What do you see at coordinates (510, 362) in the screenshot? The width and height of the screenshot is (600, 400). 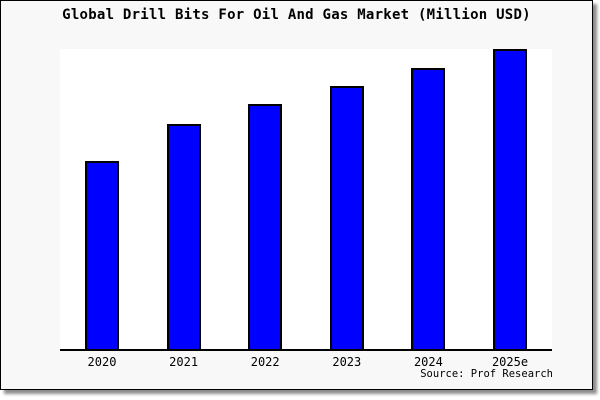 I see `x-tick-label-2025e: 2025e` at bounding box center [510, 362].